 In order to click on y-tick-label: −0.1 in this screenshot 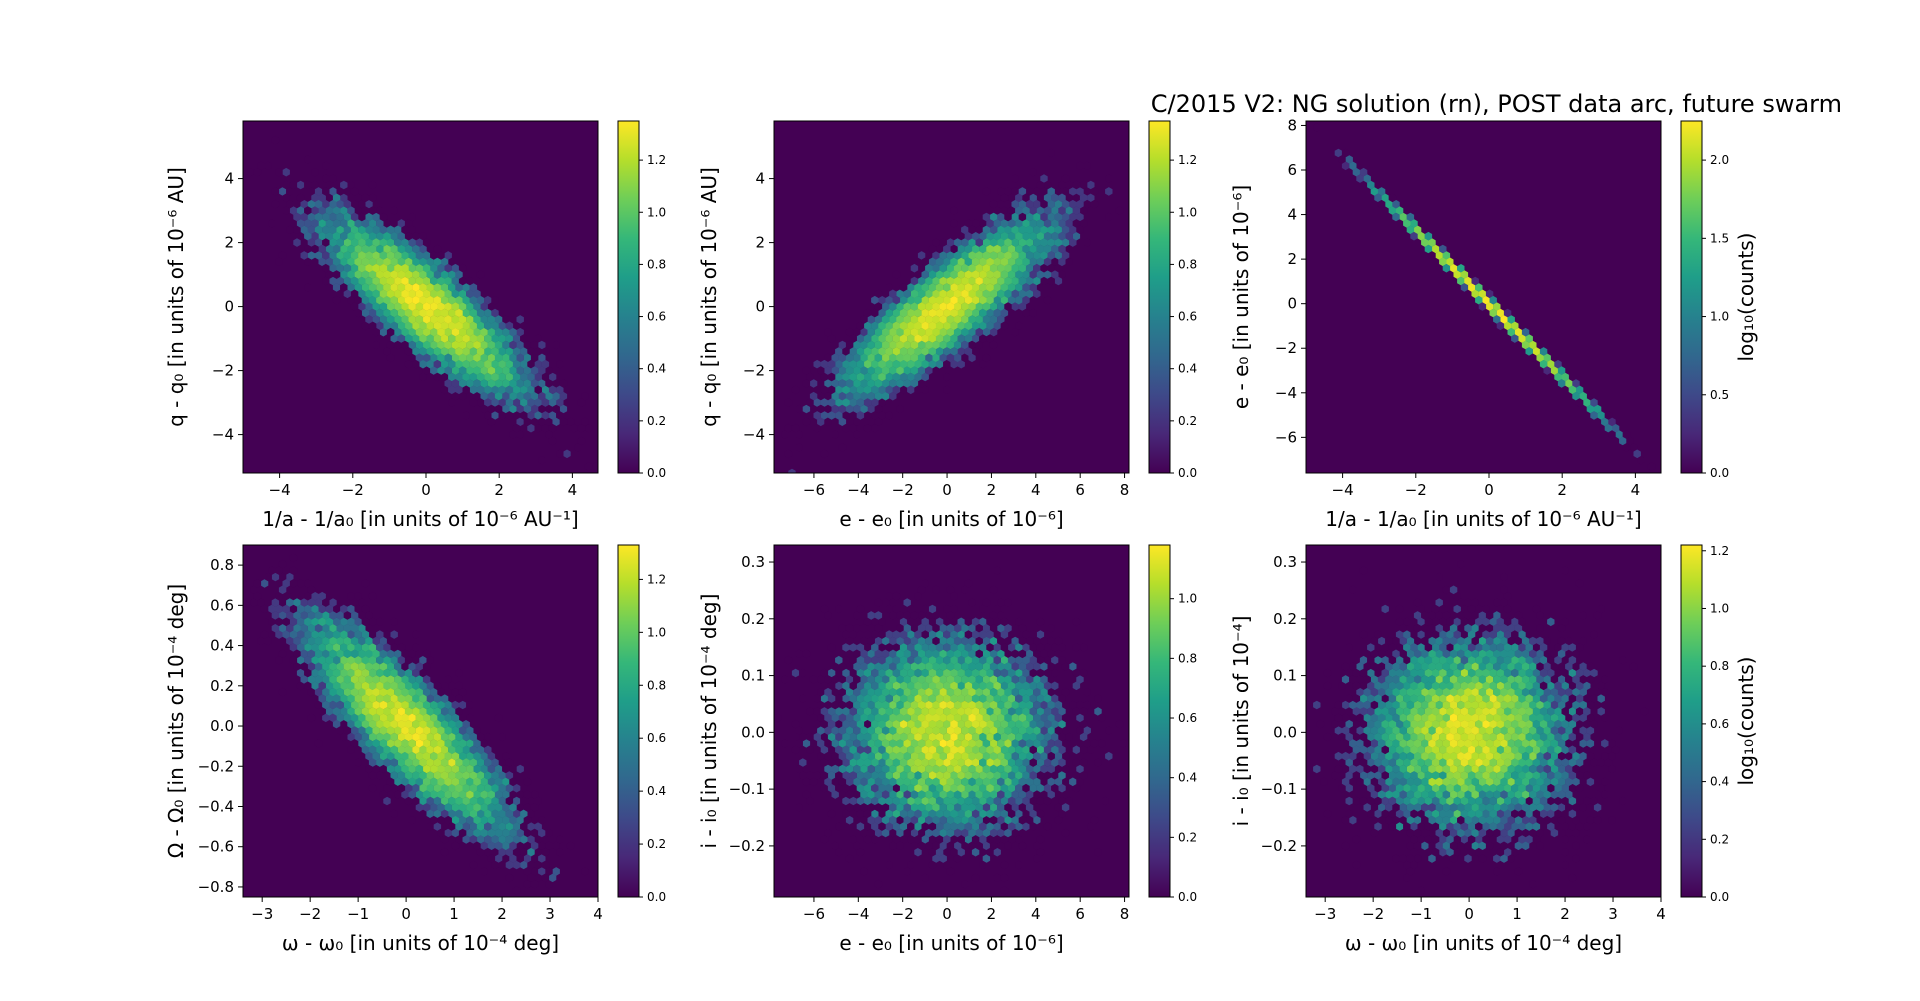, I will do `click(1279, 789)`.